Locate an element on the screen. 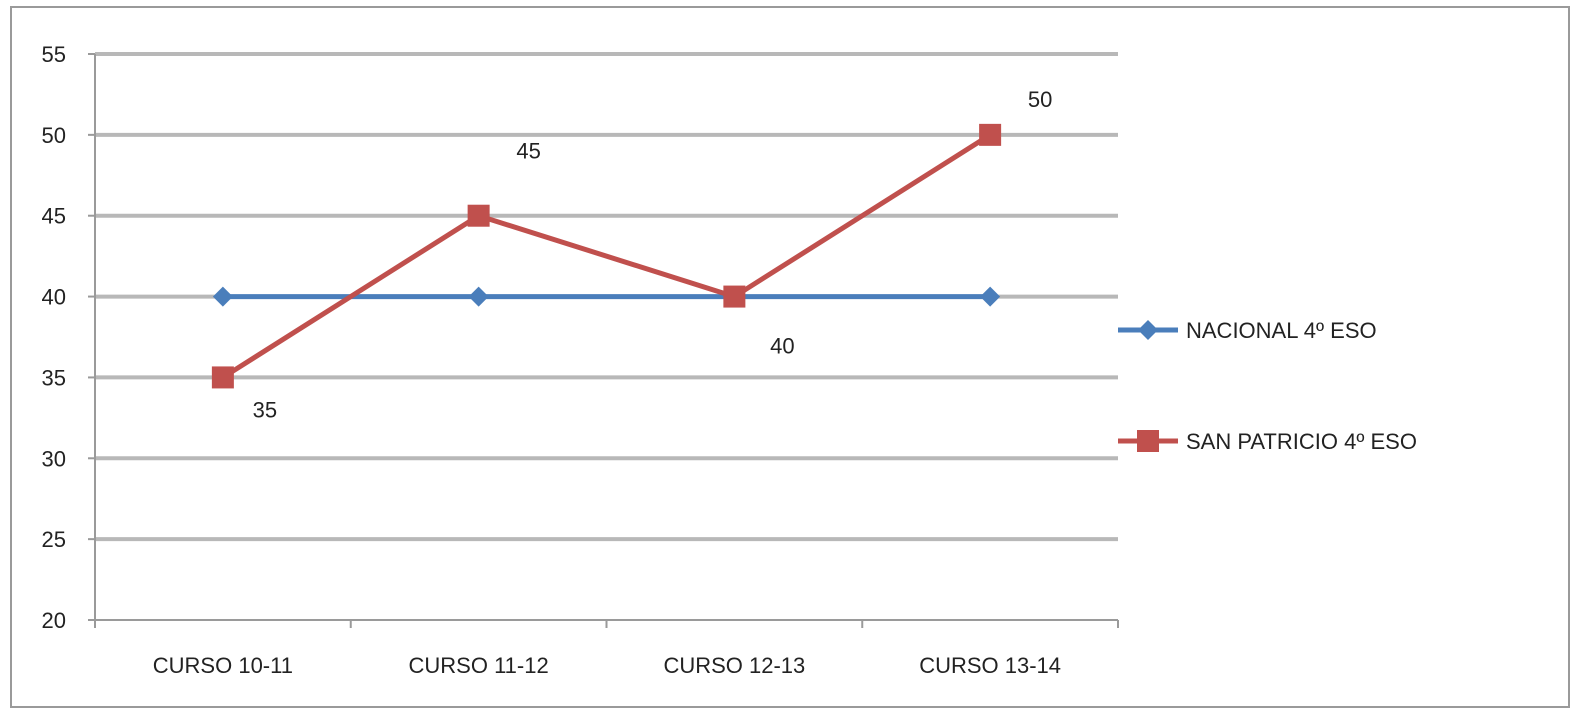 The image size is (1588, 719). x-tick-label: CURSO 13-14 is located at coordinates (990, 665).